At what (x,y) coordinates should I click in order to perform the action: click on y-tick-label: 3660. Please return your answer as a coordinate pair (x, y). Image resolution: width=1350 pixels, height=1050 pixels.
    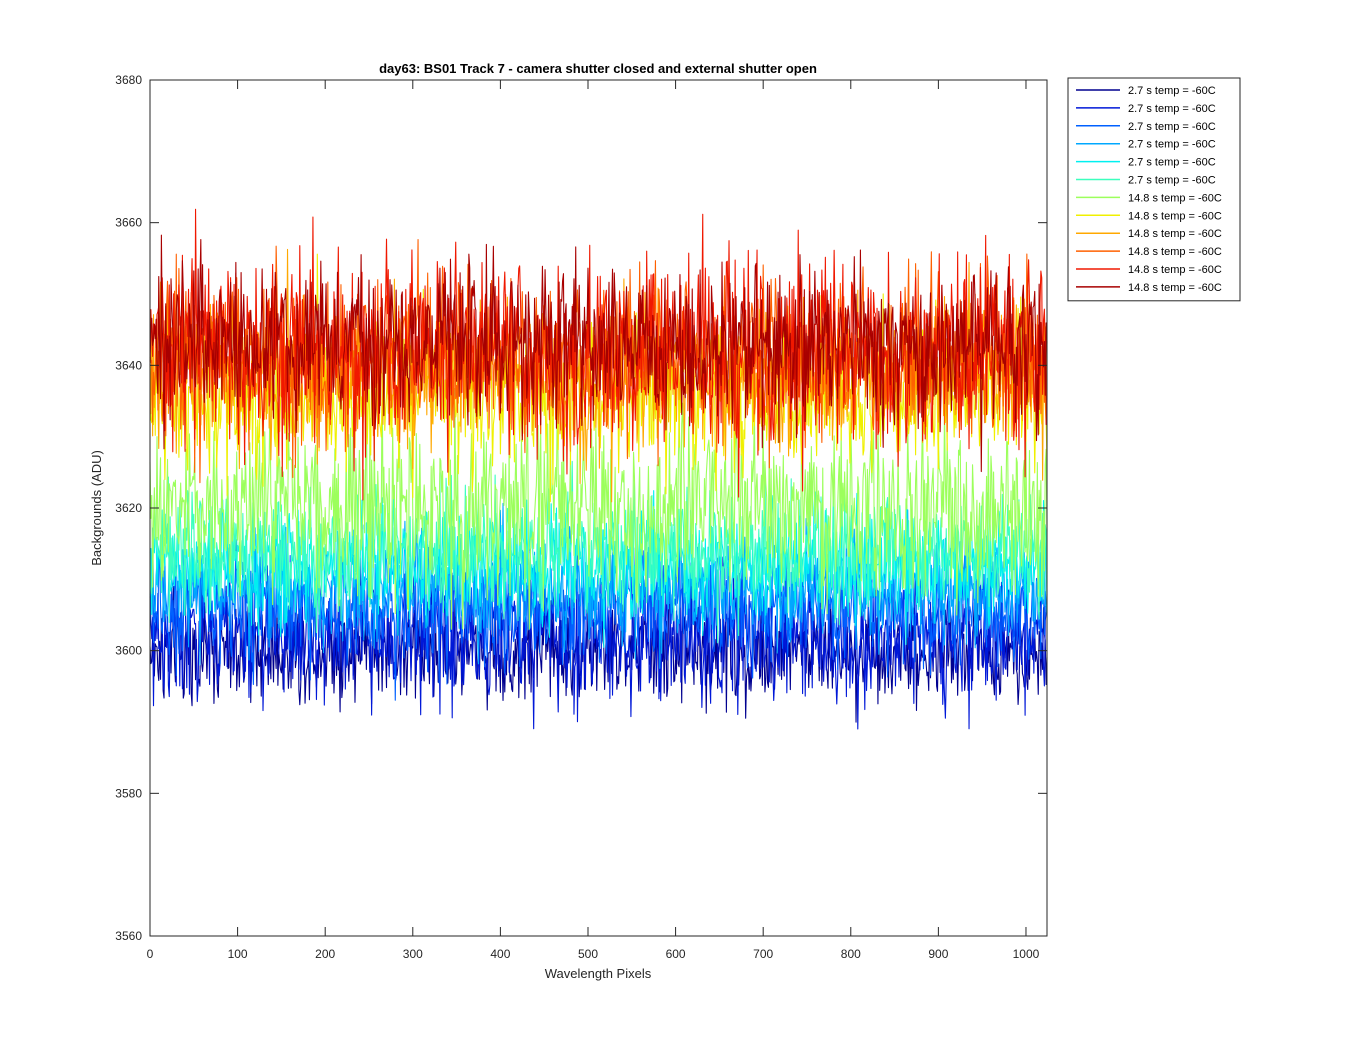
    Looking at the image, I should click on (128, 223).